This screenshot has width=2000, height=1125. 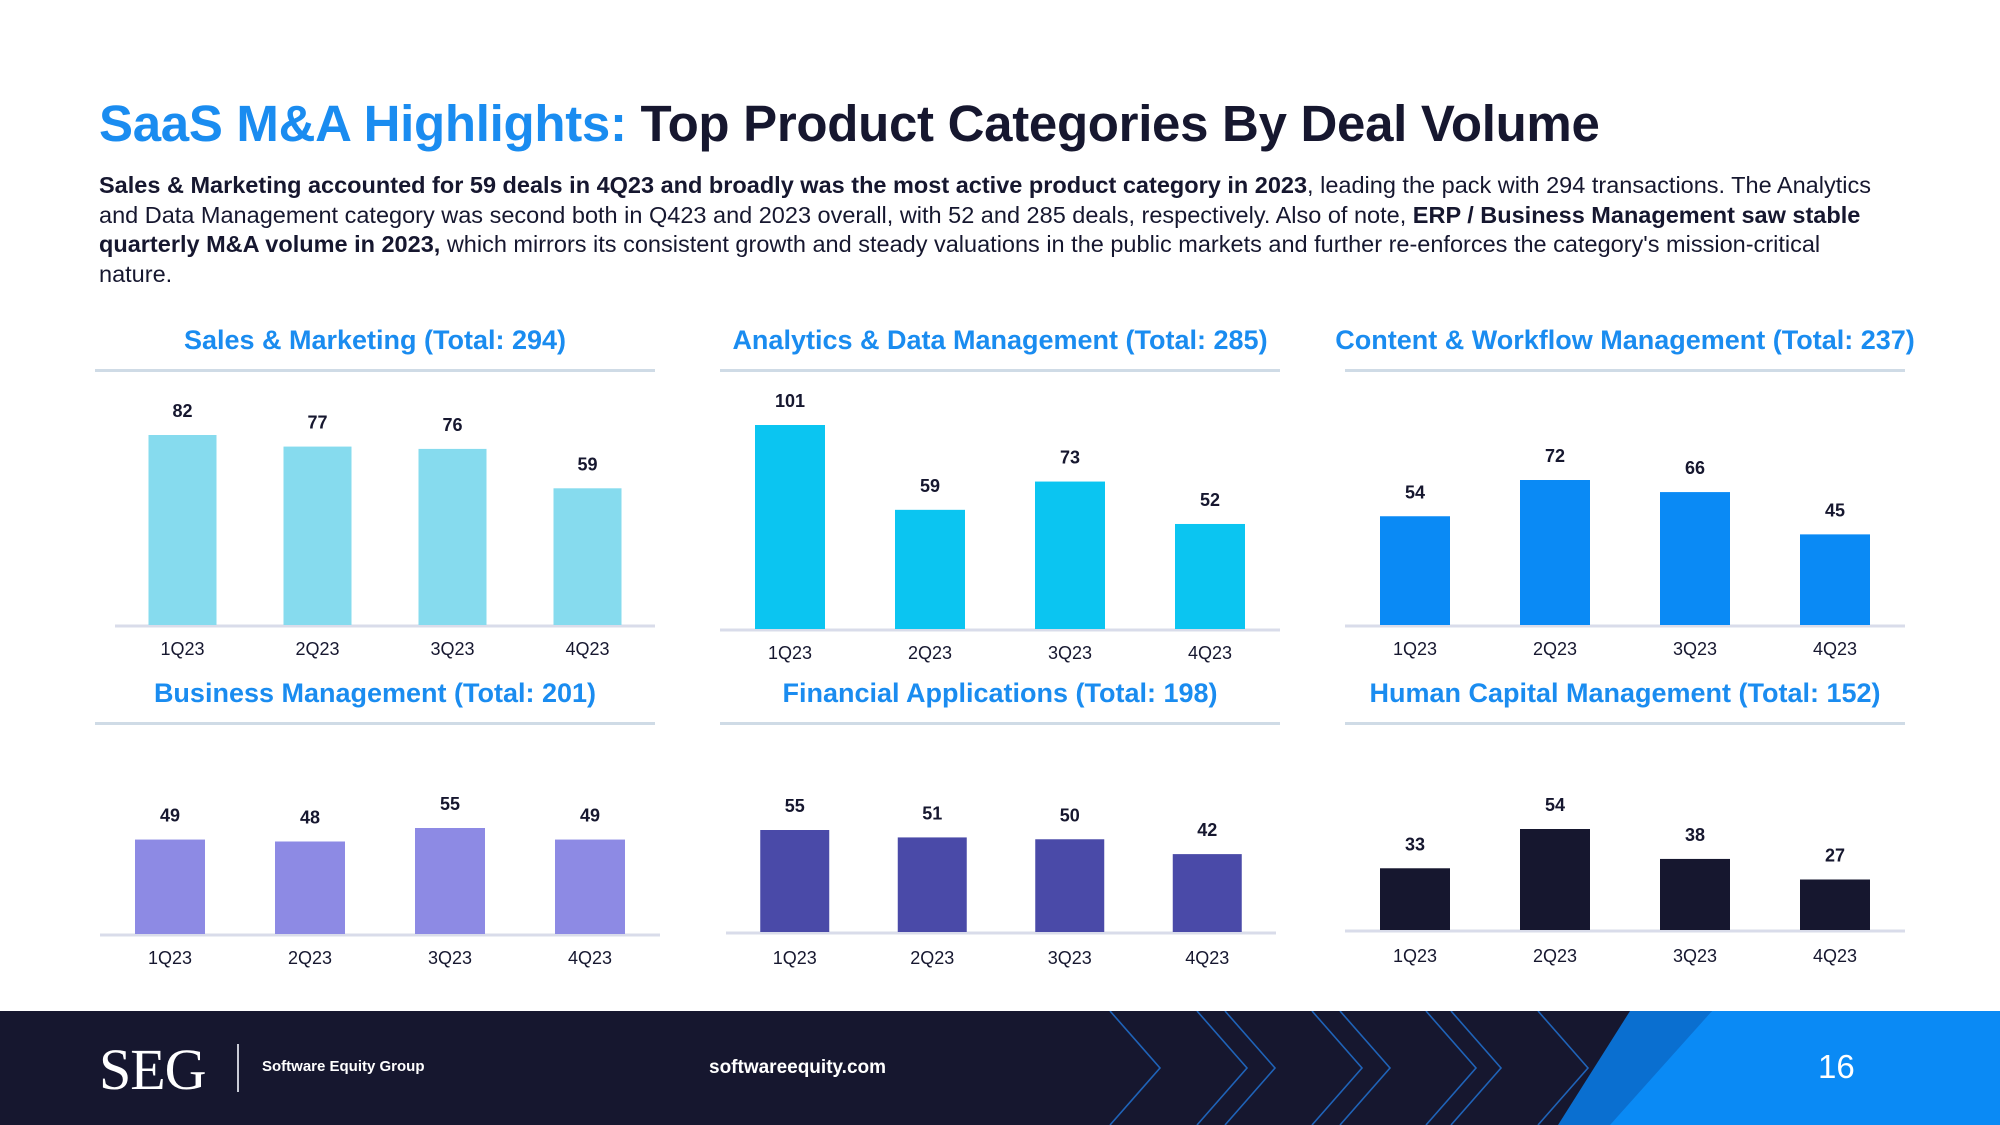 What do you see at coordinates (450, 804) in the screenshot?
I see `data-label: 55` at bounding box center [450, 804].